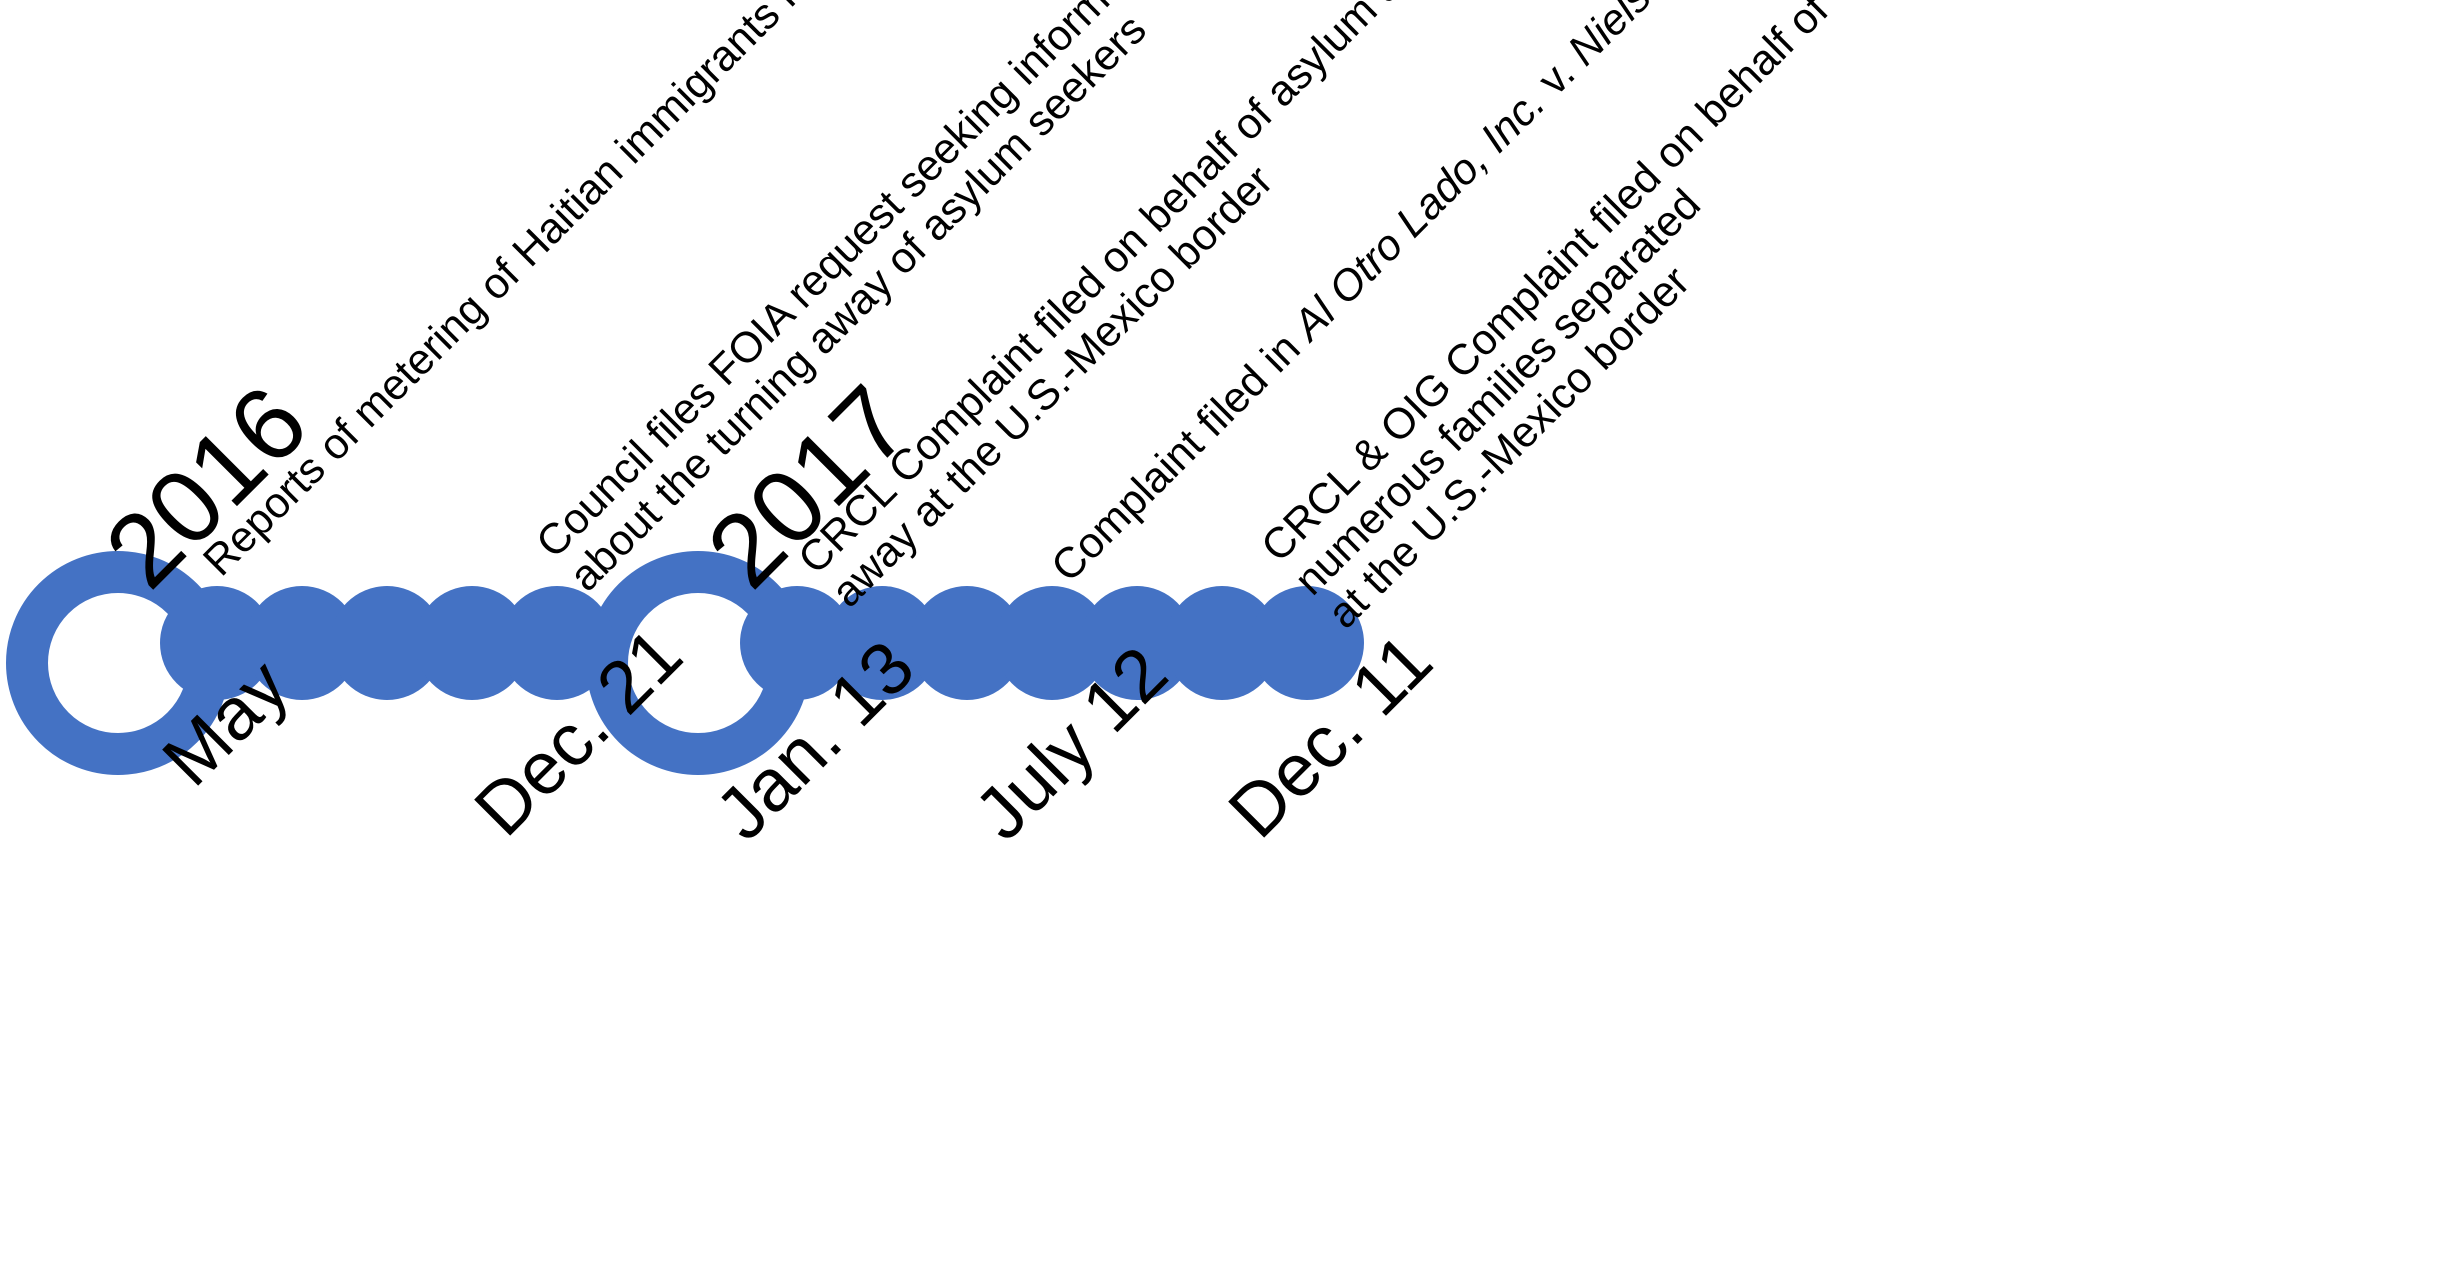 The image size is (2464, 1264). Describe the element at coordinates (1509, 447) in the screenshot. I see `event-line: at the U.S.-Mexico border` at that location.